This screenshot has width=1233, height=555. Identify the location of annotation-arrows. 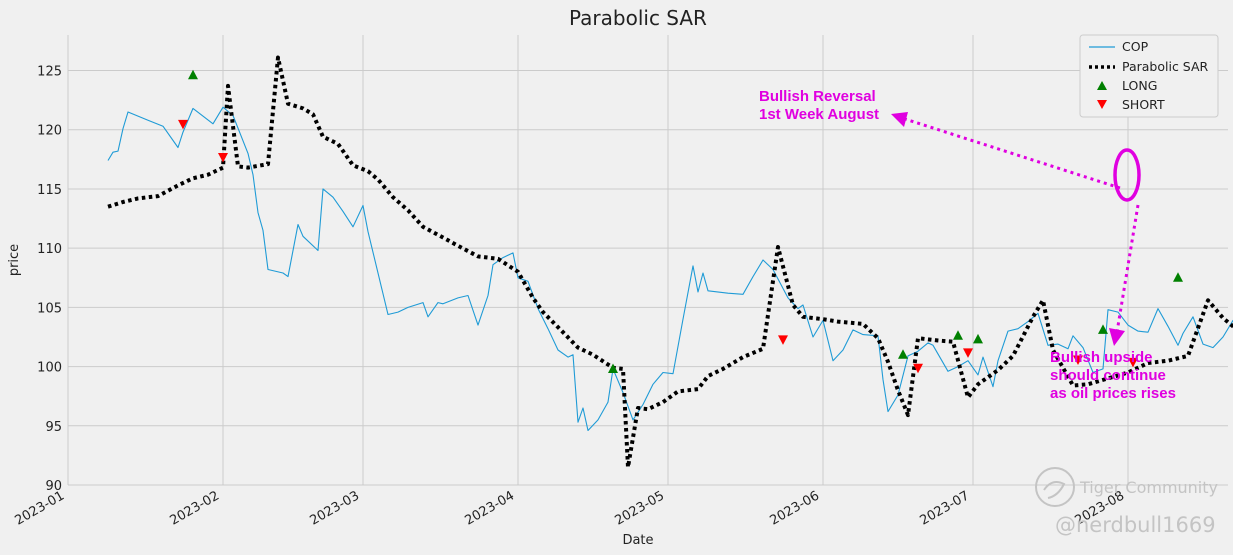
(1016, 229).